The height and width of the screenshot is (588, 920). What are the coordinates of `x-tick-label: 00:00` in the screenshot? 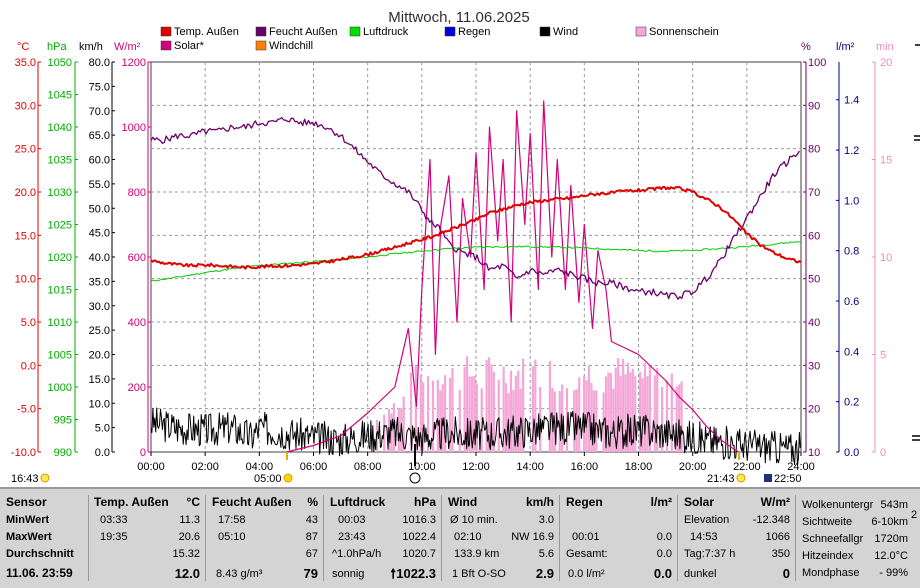 It's located at (151, 467).